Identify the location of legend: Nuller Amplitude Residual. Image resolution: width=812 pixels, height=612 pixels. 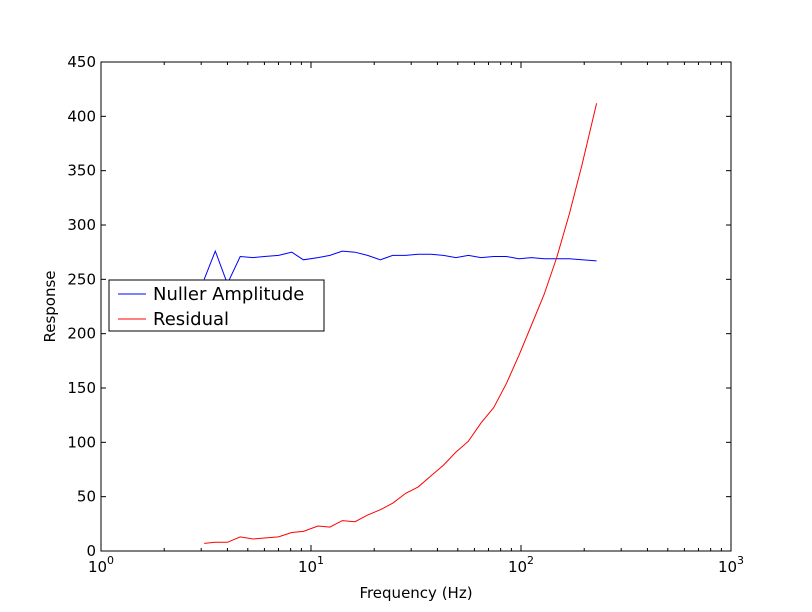
(216, 305).